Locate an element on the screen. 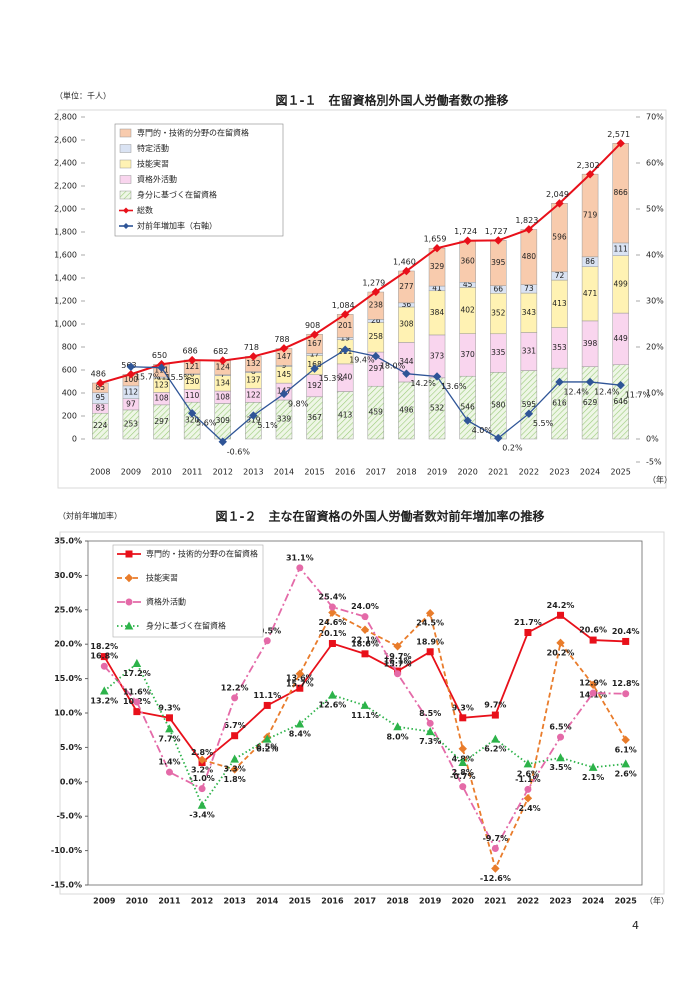 This screenshot has width=700, height=990. value-label: 18.0% is located at coordinates (393, 366).